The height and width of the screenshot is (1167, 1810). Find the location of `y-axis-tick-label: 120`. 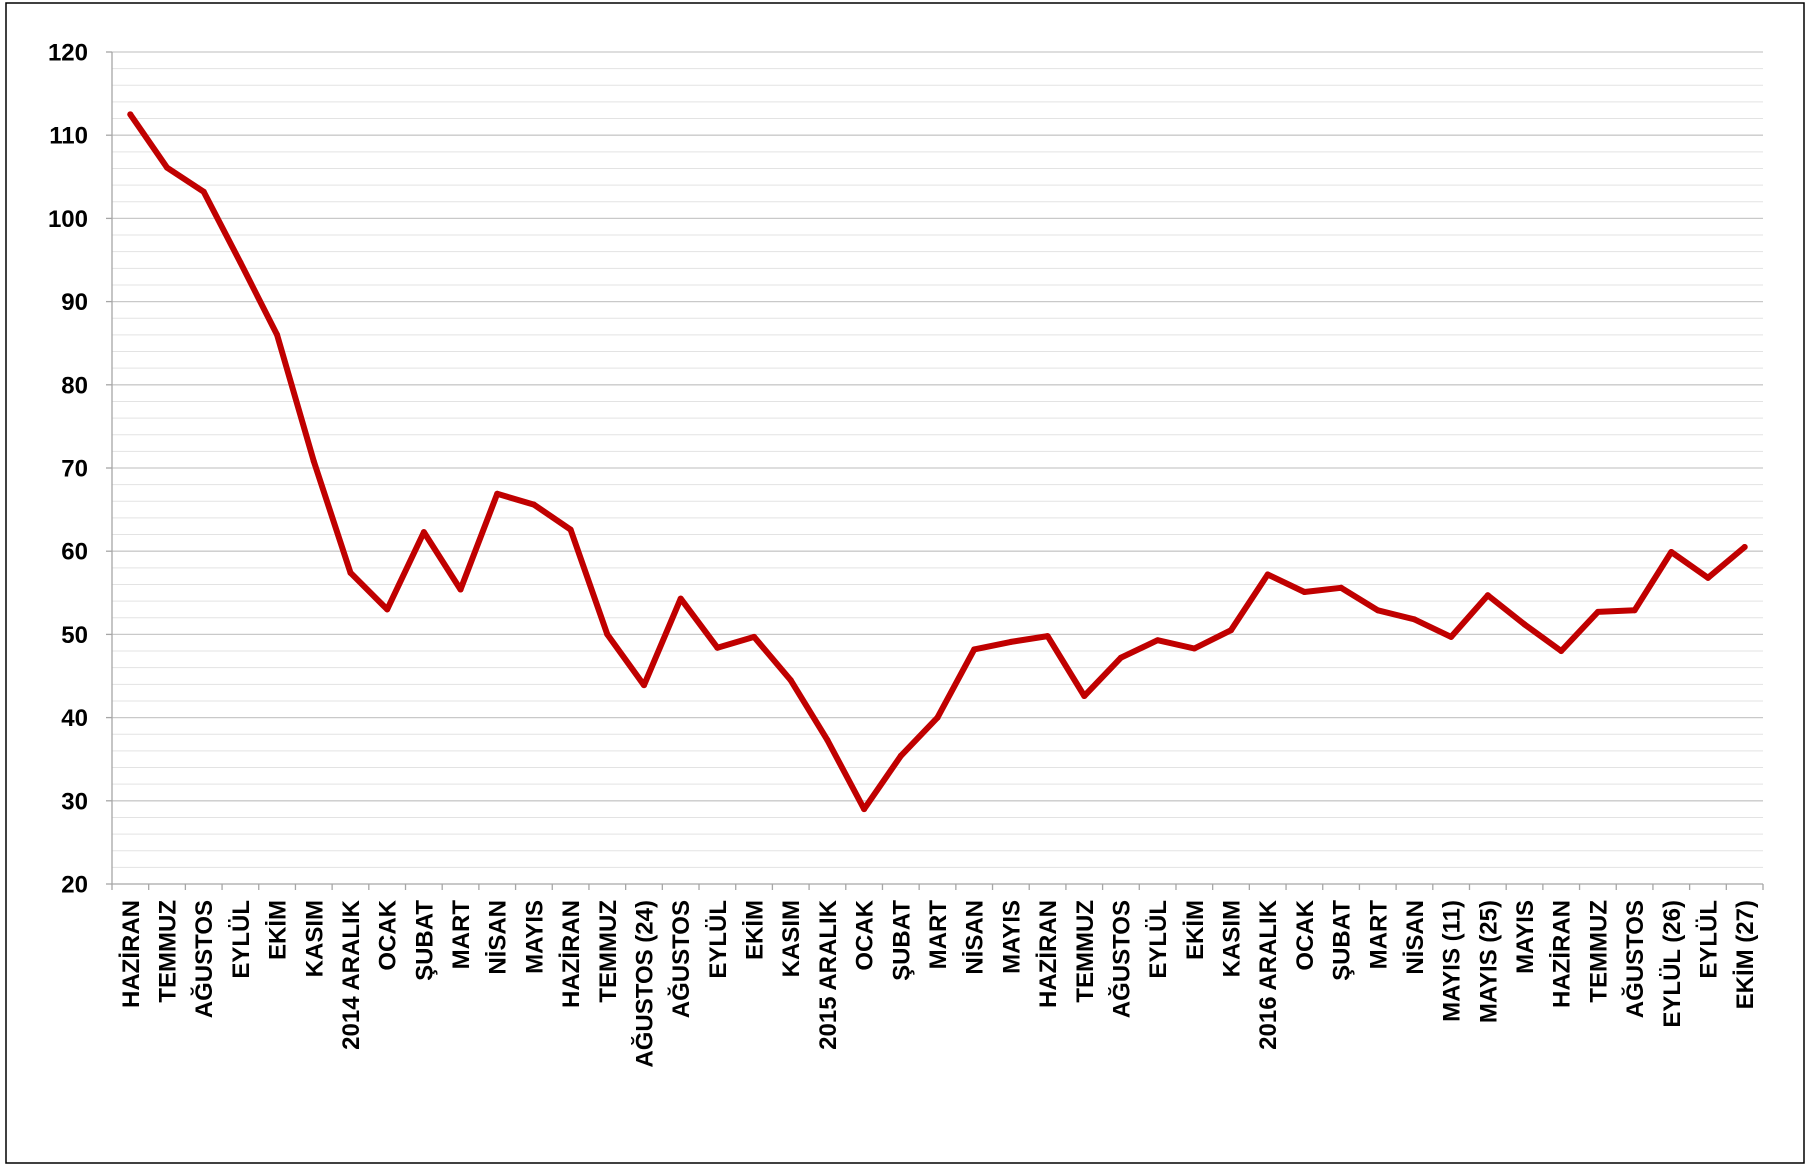

y-axis-tick-label: 120 is located at coordinates (68, 53).